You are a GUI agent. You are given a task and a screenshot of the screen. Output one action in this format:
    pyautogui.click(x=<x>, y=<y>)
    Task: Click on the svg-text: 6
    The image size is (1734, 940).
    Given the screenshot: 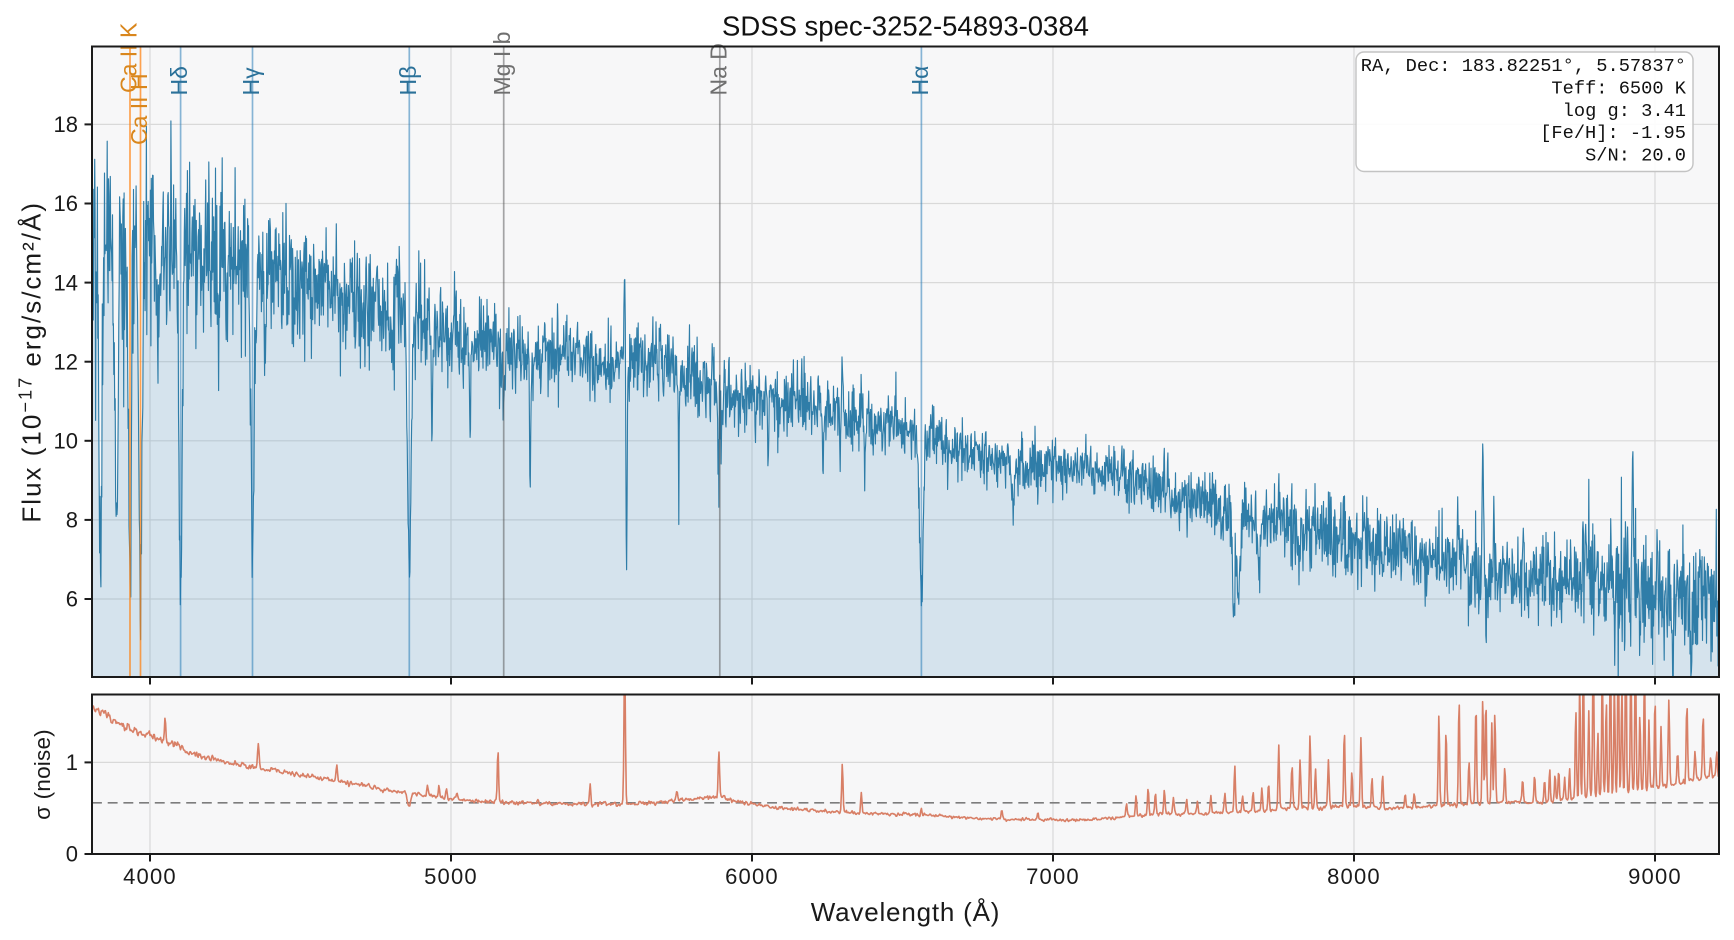 What is the action you would take?
    pyautogui.click(x=72, y=599)
    